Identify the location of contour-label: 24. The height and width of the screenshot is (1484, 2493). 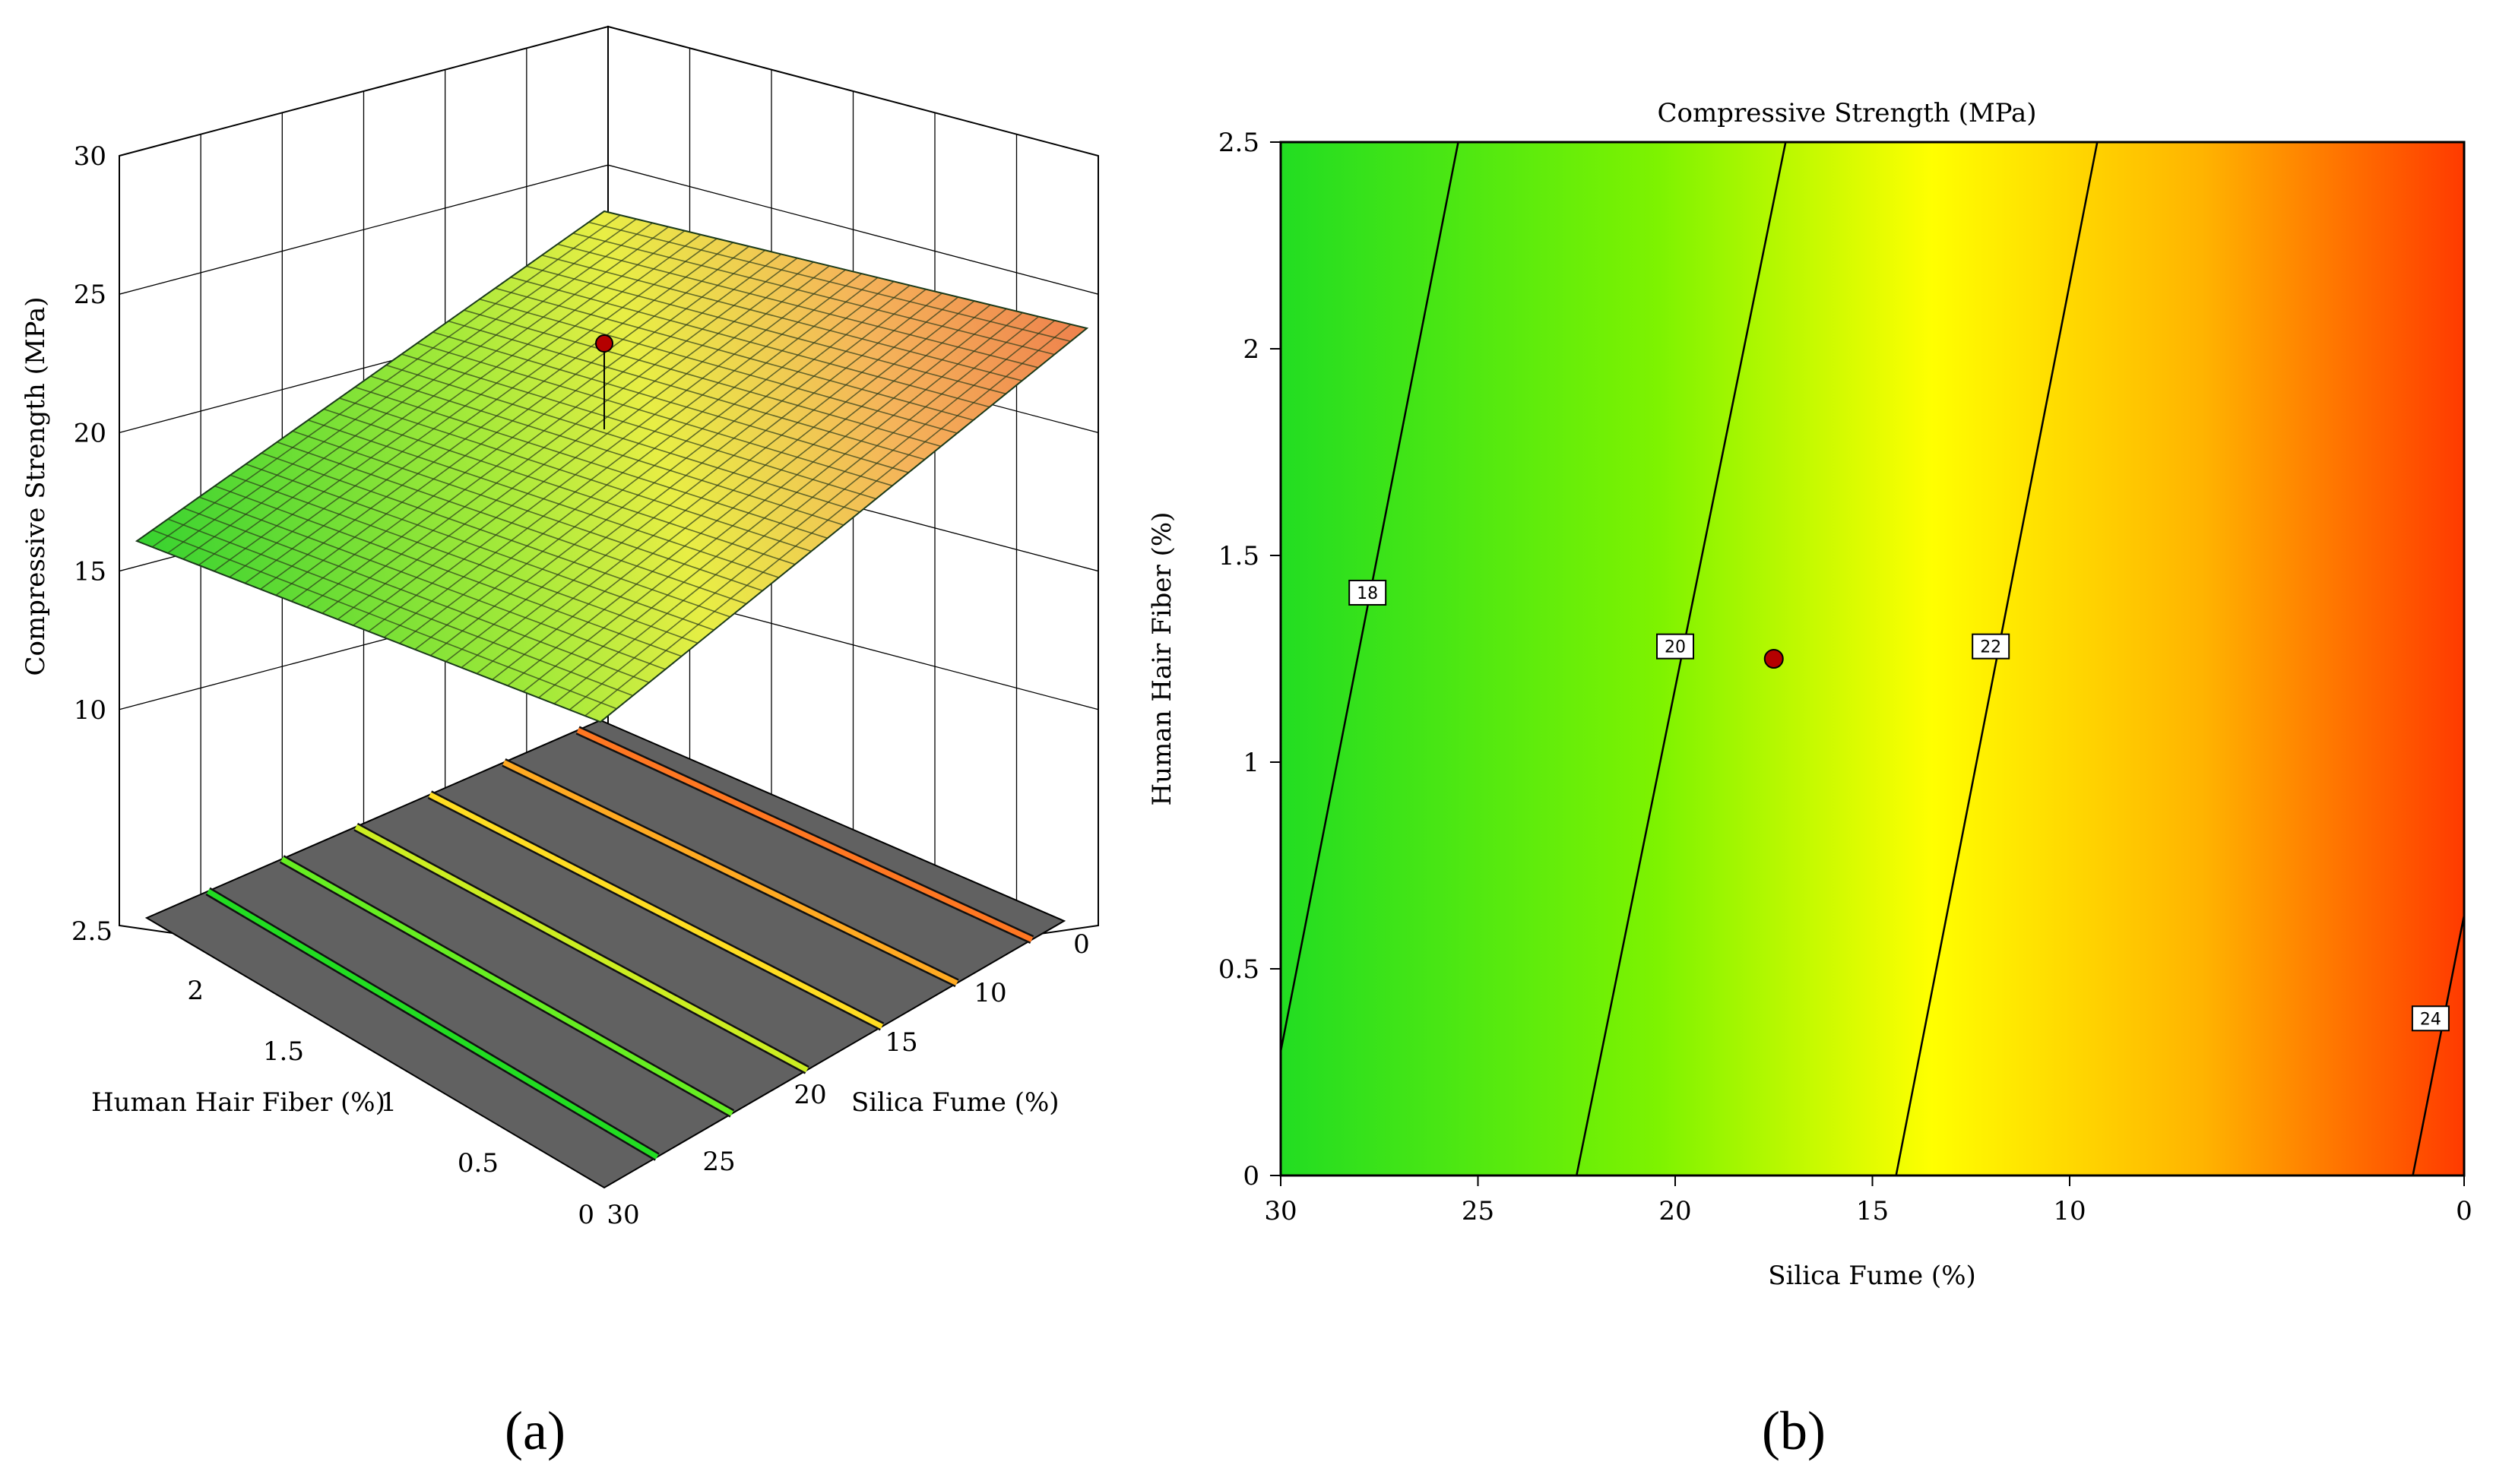
(2430, 1019).